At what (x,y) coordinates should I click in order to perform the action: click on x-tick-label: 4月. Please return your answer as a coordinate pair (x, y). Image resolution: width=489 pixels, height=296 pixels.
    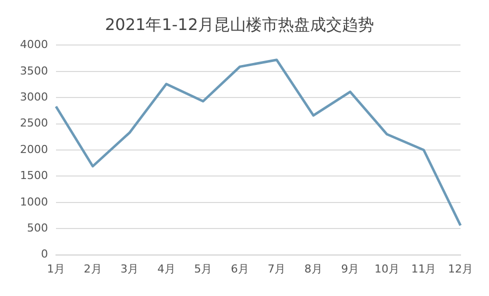
    Looking at the image, I should click on (166, 269).